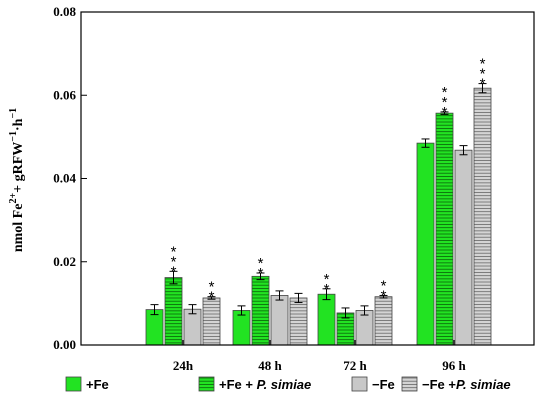 The width and height of the screenshot is (550, 405). Describe the element at coordinates (64, 261) in the screenshot. I see `y-tick-label: 0.02` at that location.